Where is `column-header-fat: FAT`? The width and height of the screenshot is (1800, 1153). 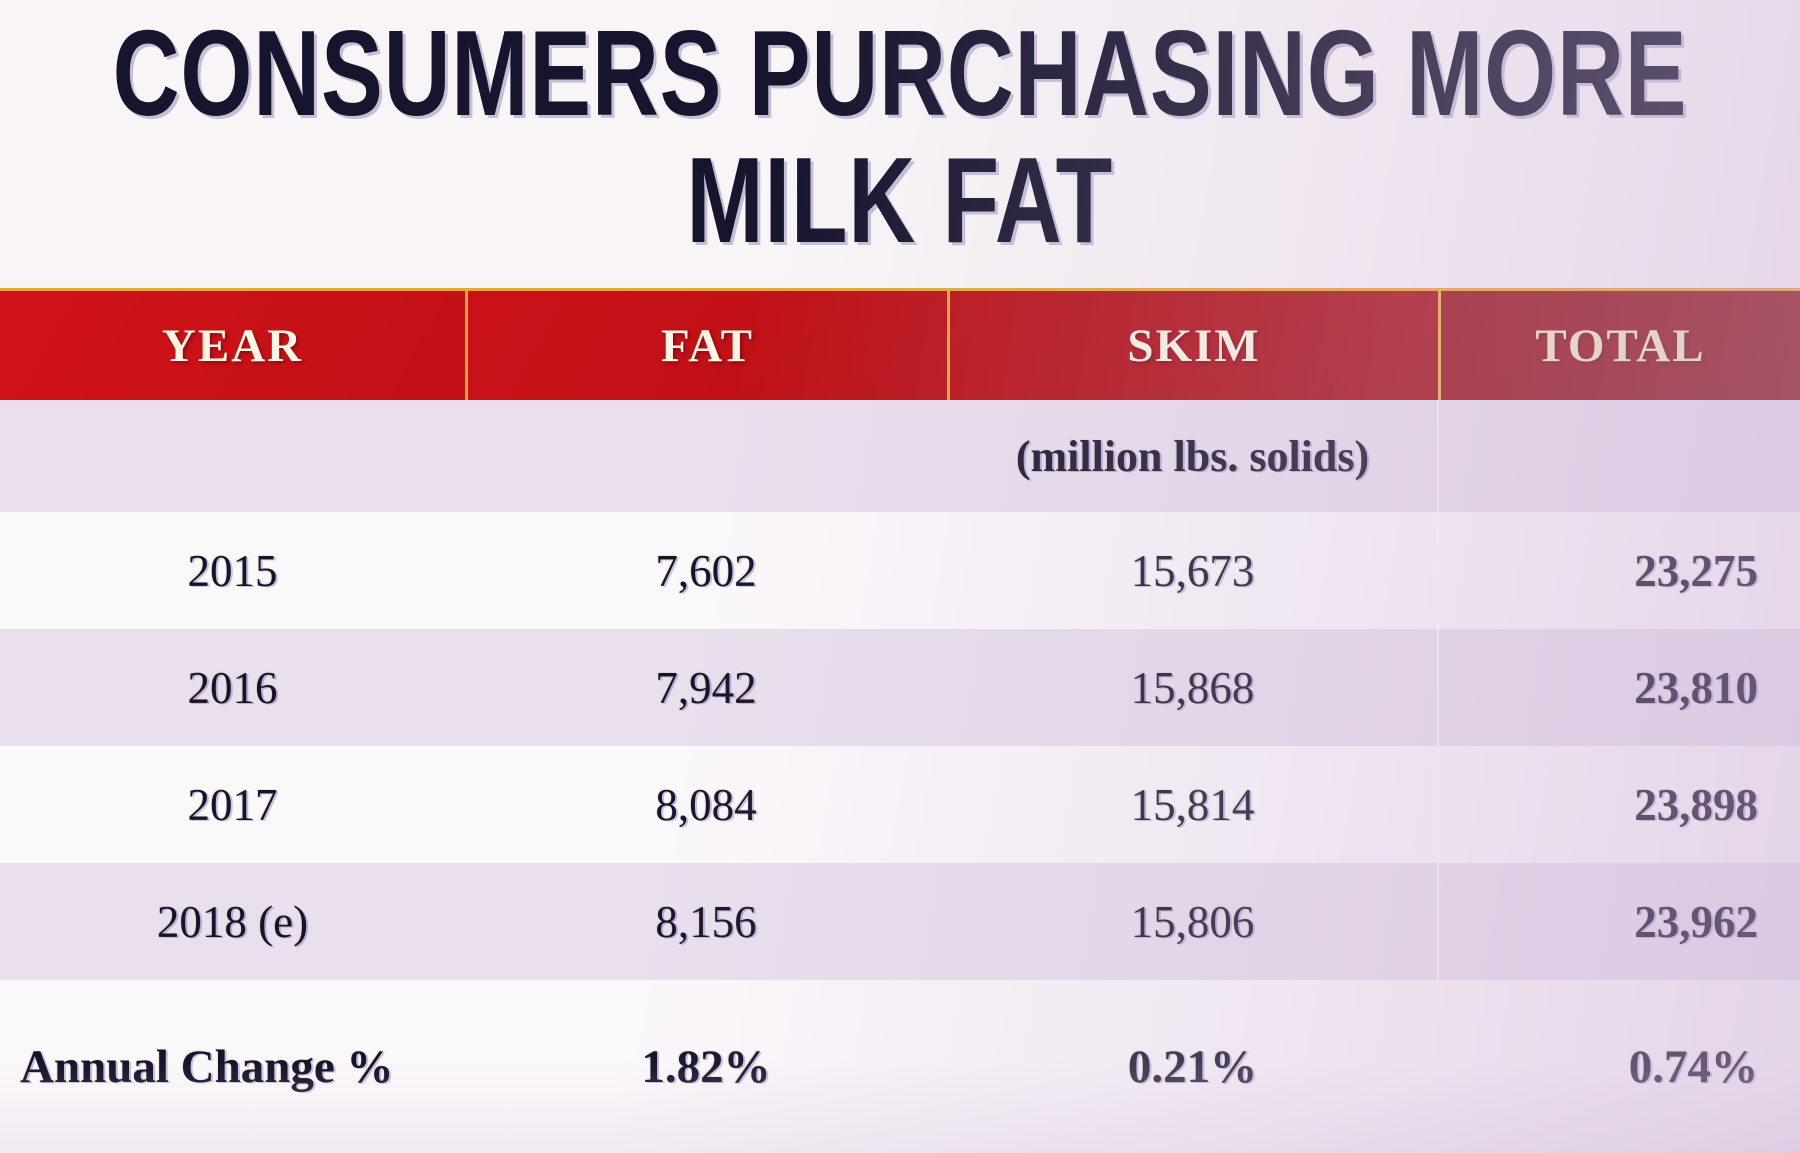 column-header-fat: FAT is located at coordinates (706, 345).